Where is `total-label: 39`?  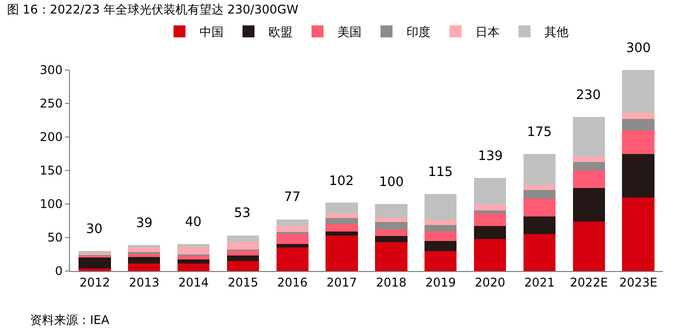
total-label: 39 is located at coordinates (144, 223).